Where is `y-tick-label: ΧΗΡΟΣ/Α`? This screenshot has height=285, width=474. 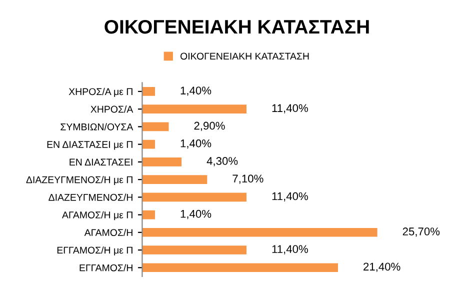 y-tick-label: ΧΗΡΟΣ/Α is located at coordinates (112, 109).